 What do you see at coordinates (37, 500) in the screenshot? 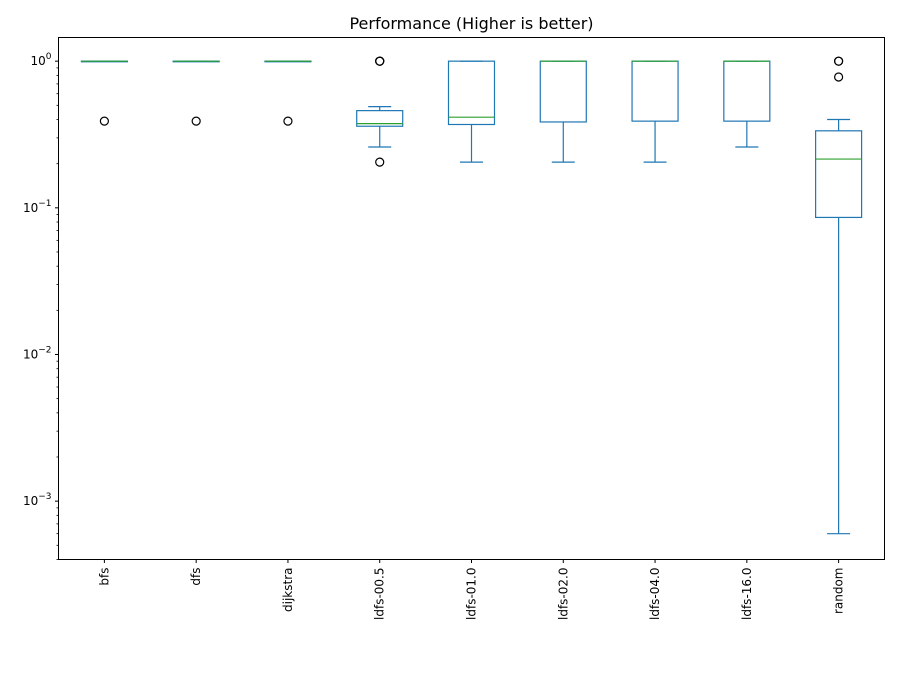
I see `y-tick-label: 10⁻³` at bounding box center [37, 500].